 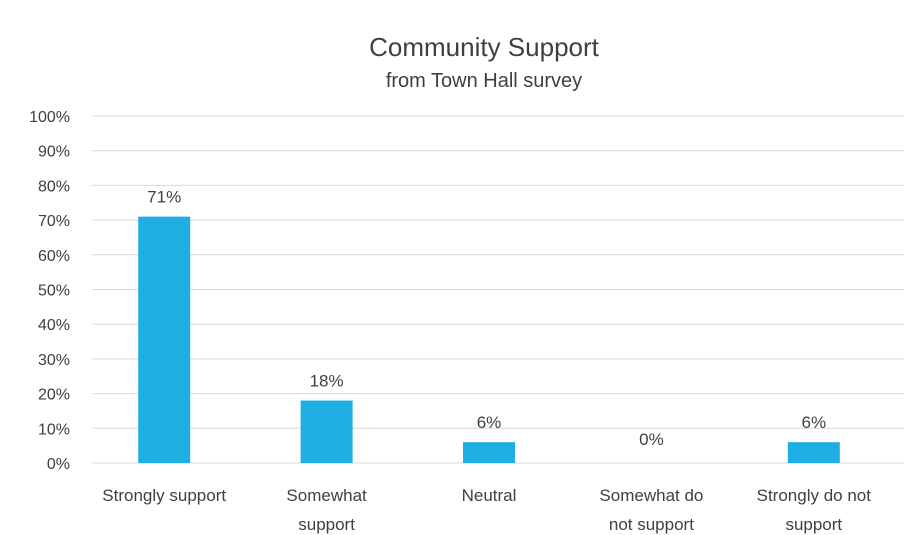 I want to click on category-label-line: Neutral, so click(x=489, y=495).